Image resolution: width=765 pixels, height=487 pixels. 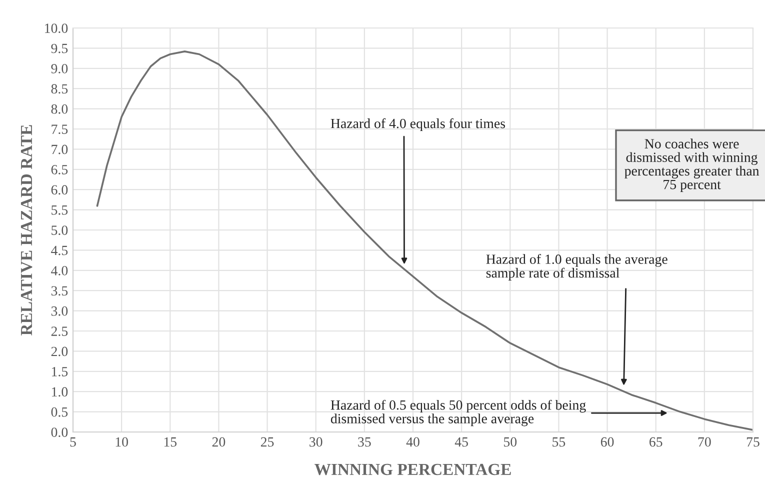 I want to click on x-tick-label: 35, so click(x=364, y=442).